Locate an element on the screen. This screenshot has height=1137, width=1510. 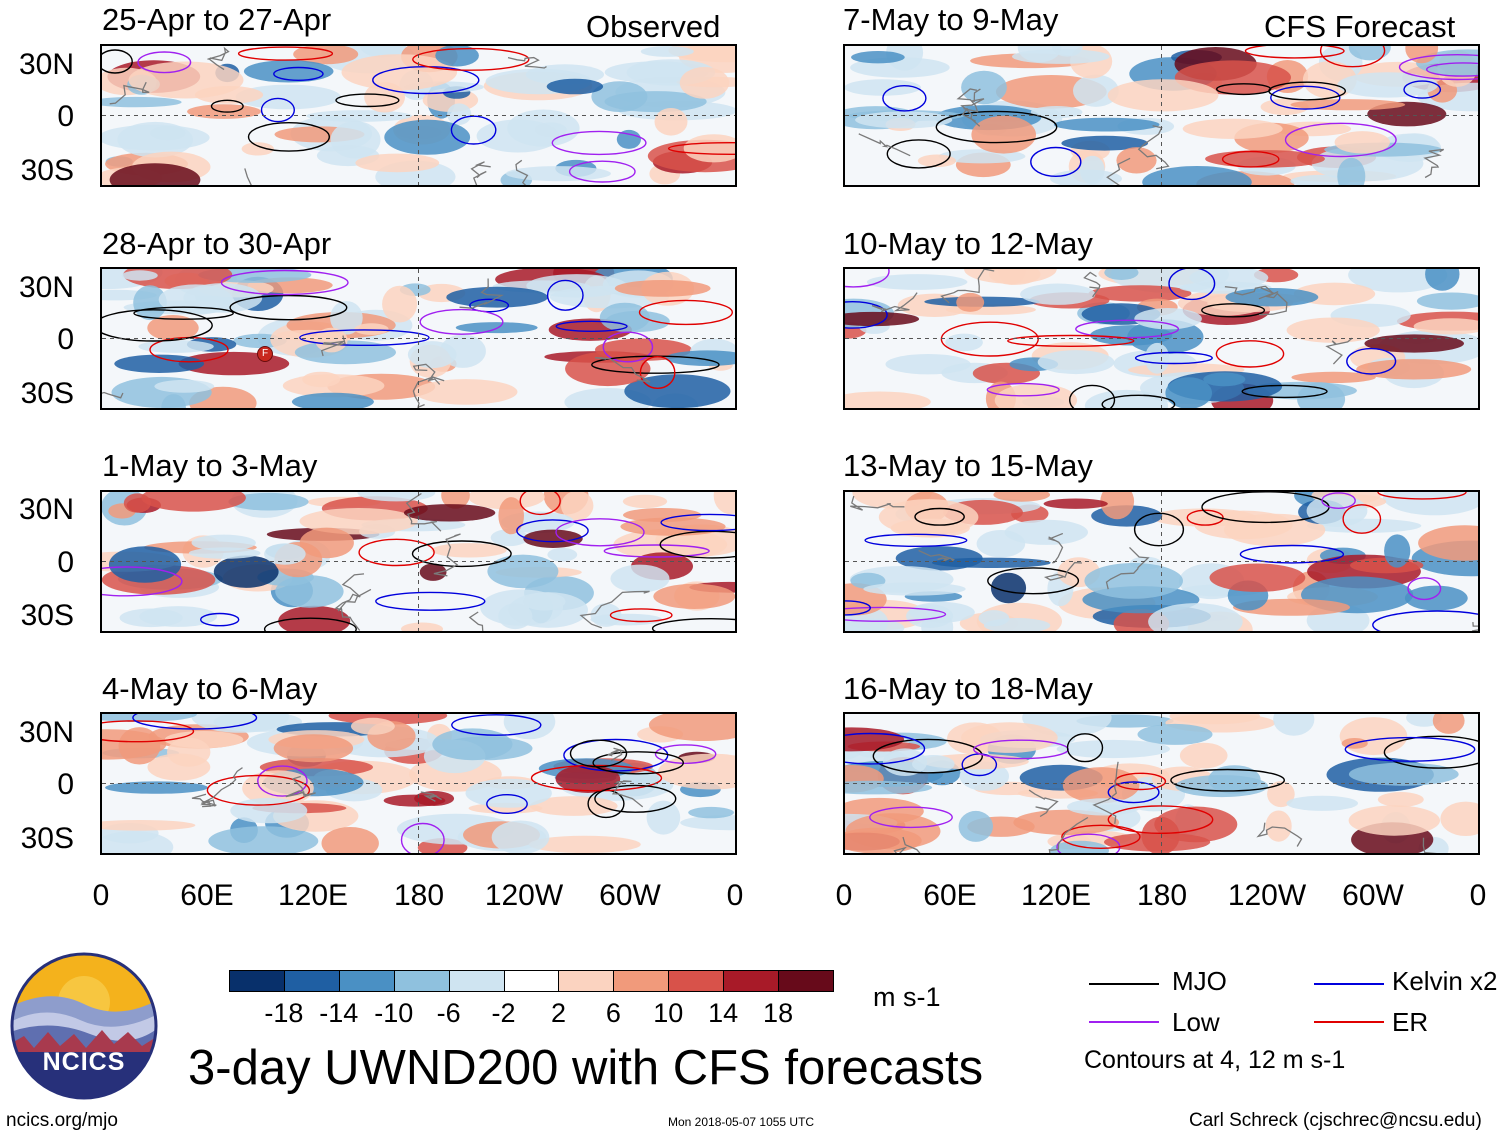
lon-right-0b: 0 is located at coordinates (1478, 895).